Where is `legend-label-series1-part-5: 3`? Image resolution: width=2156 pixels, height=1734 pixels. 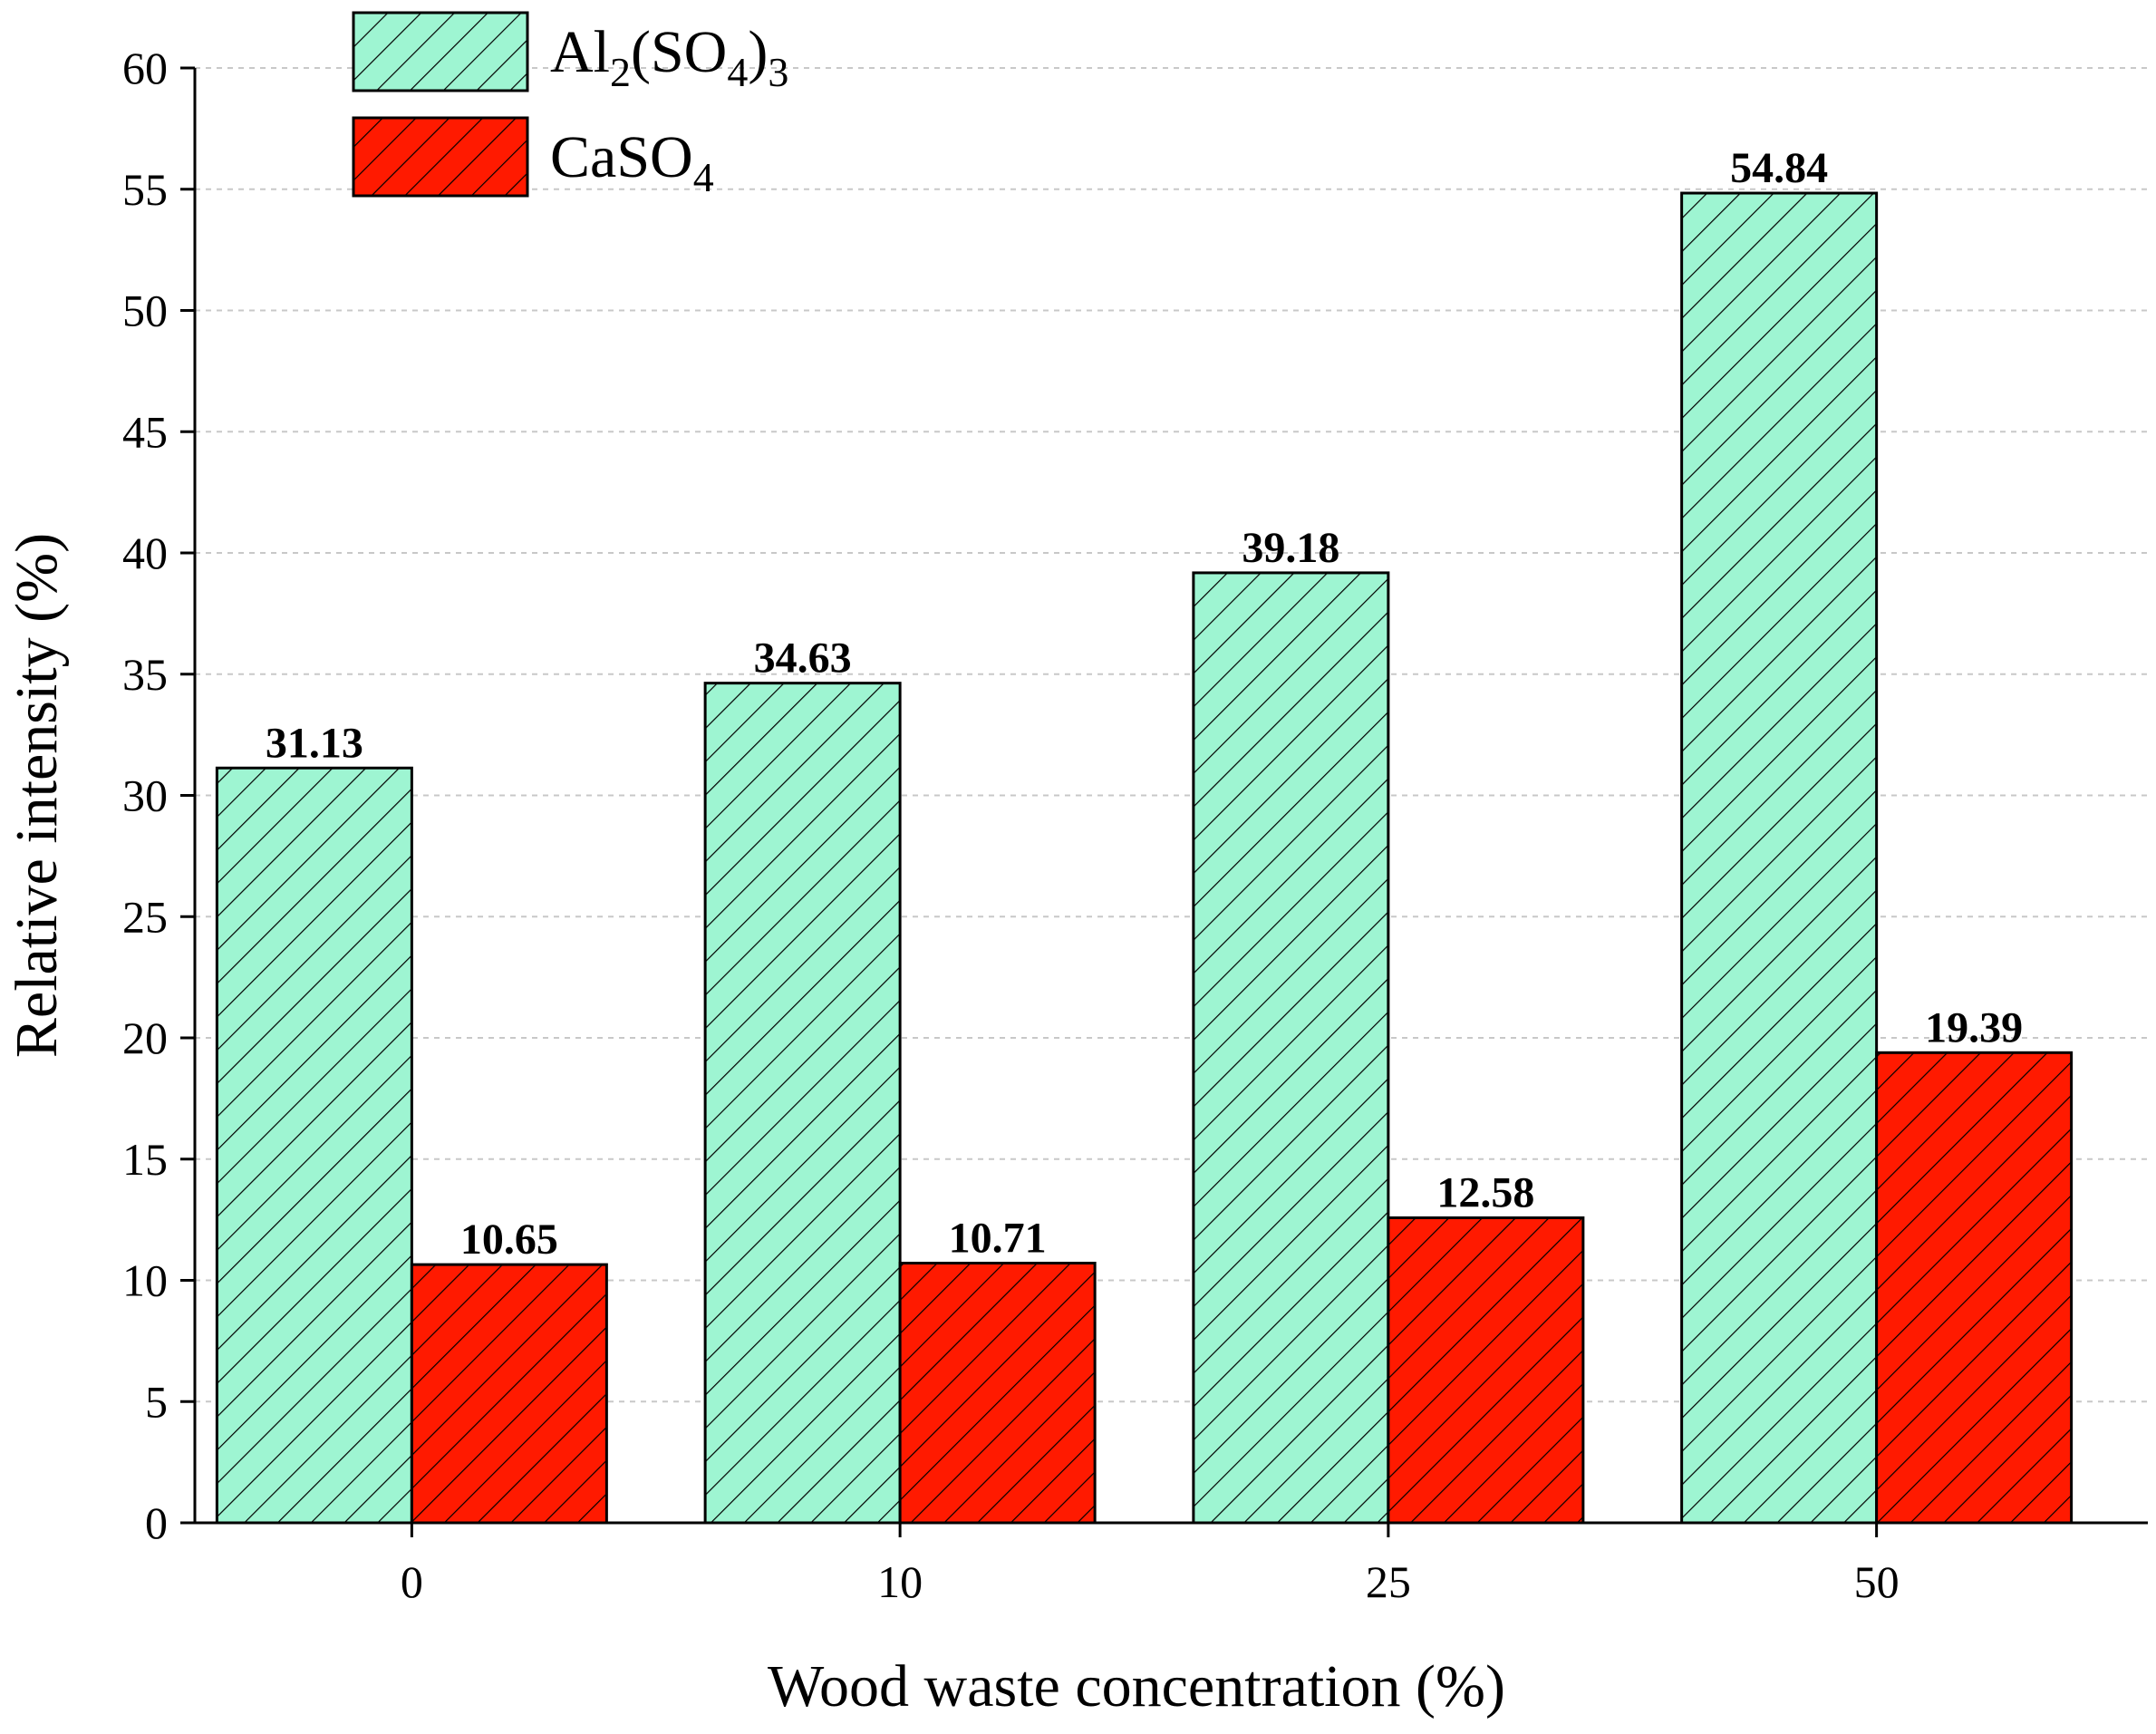 legend-label-series1-part-5: 3 is located at coordinates (778, 72).